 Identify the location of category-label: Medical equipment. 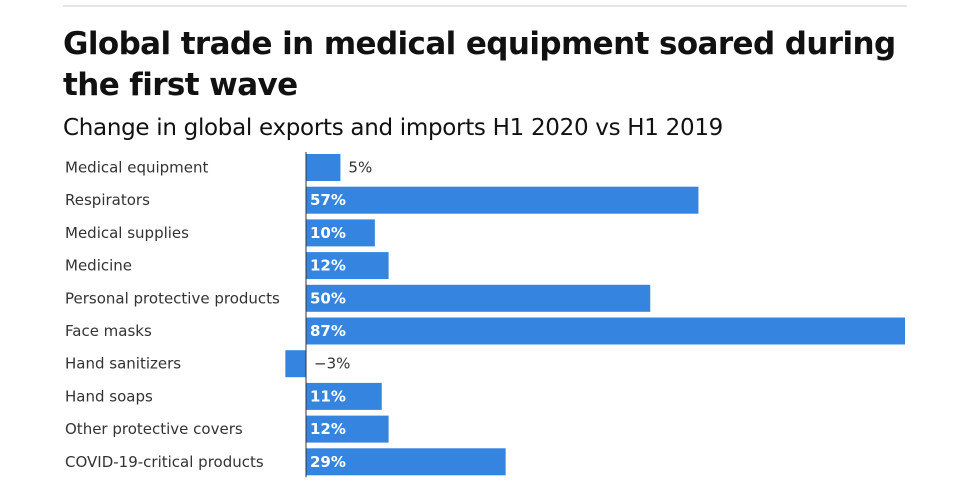
(137, 168).